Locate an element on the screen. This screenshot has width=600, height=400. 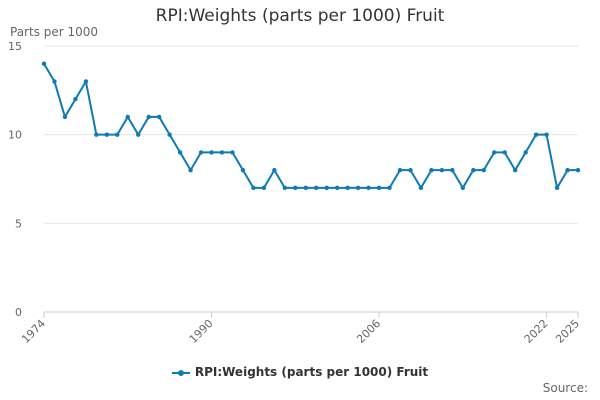
y-tick-label: 10 is located at coordinates (15, 135).